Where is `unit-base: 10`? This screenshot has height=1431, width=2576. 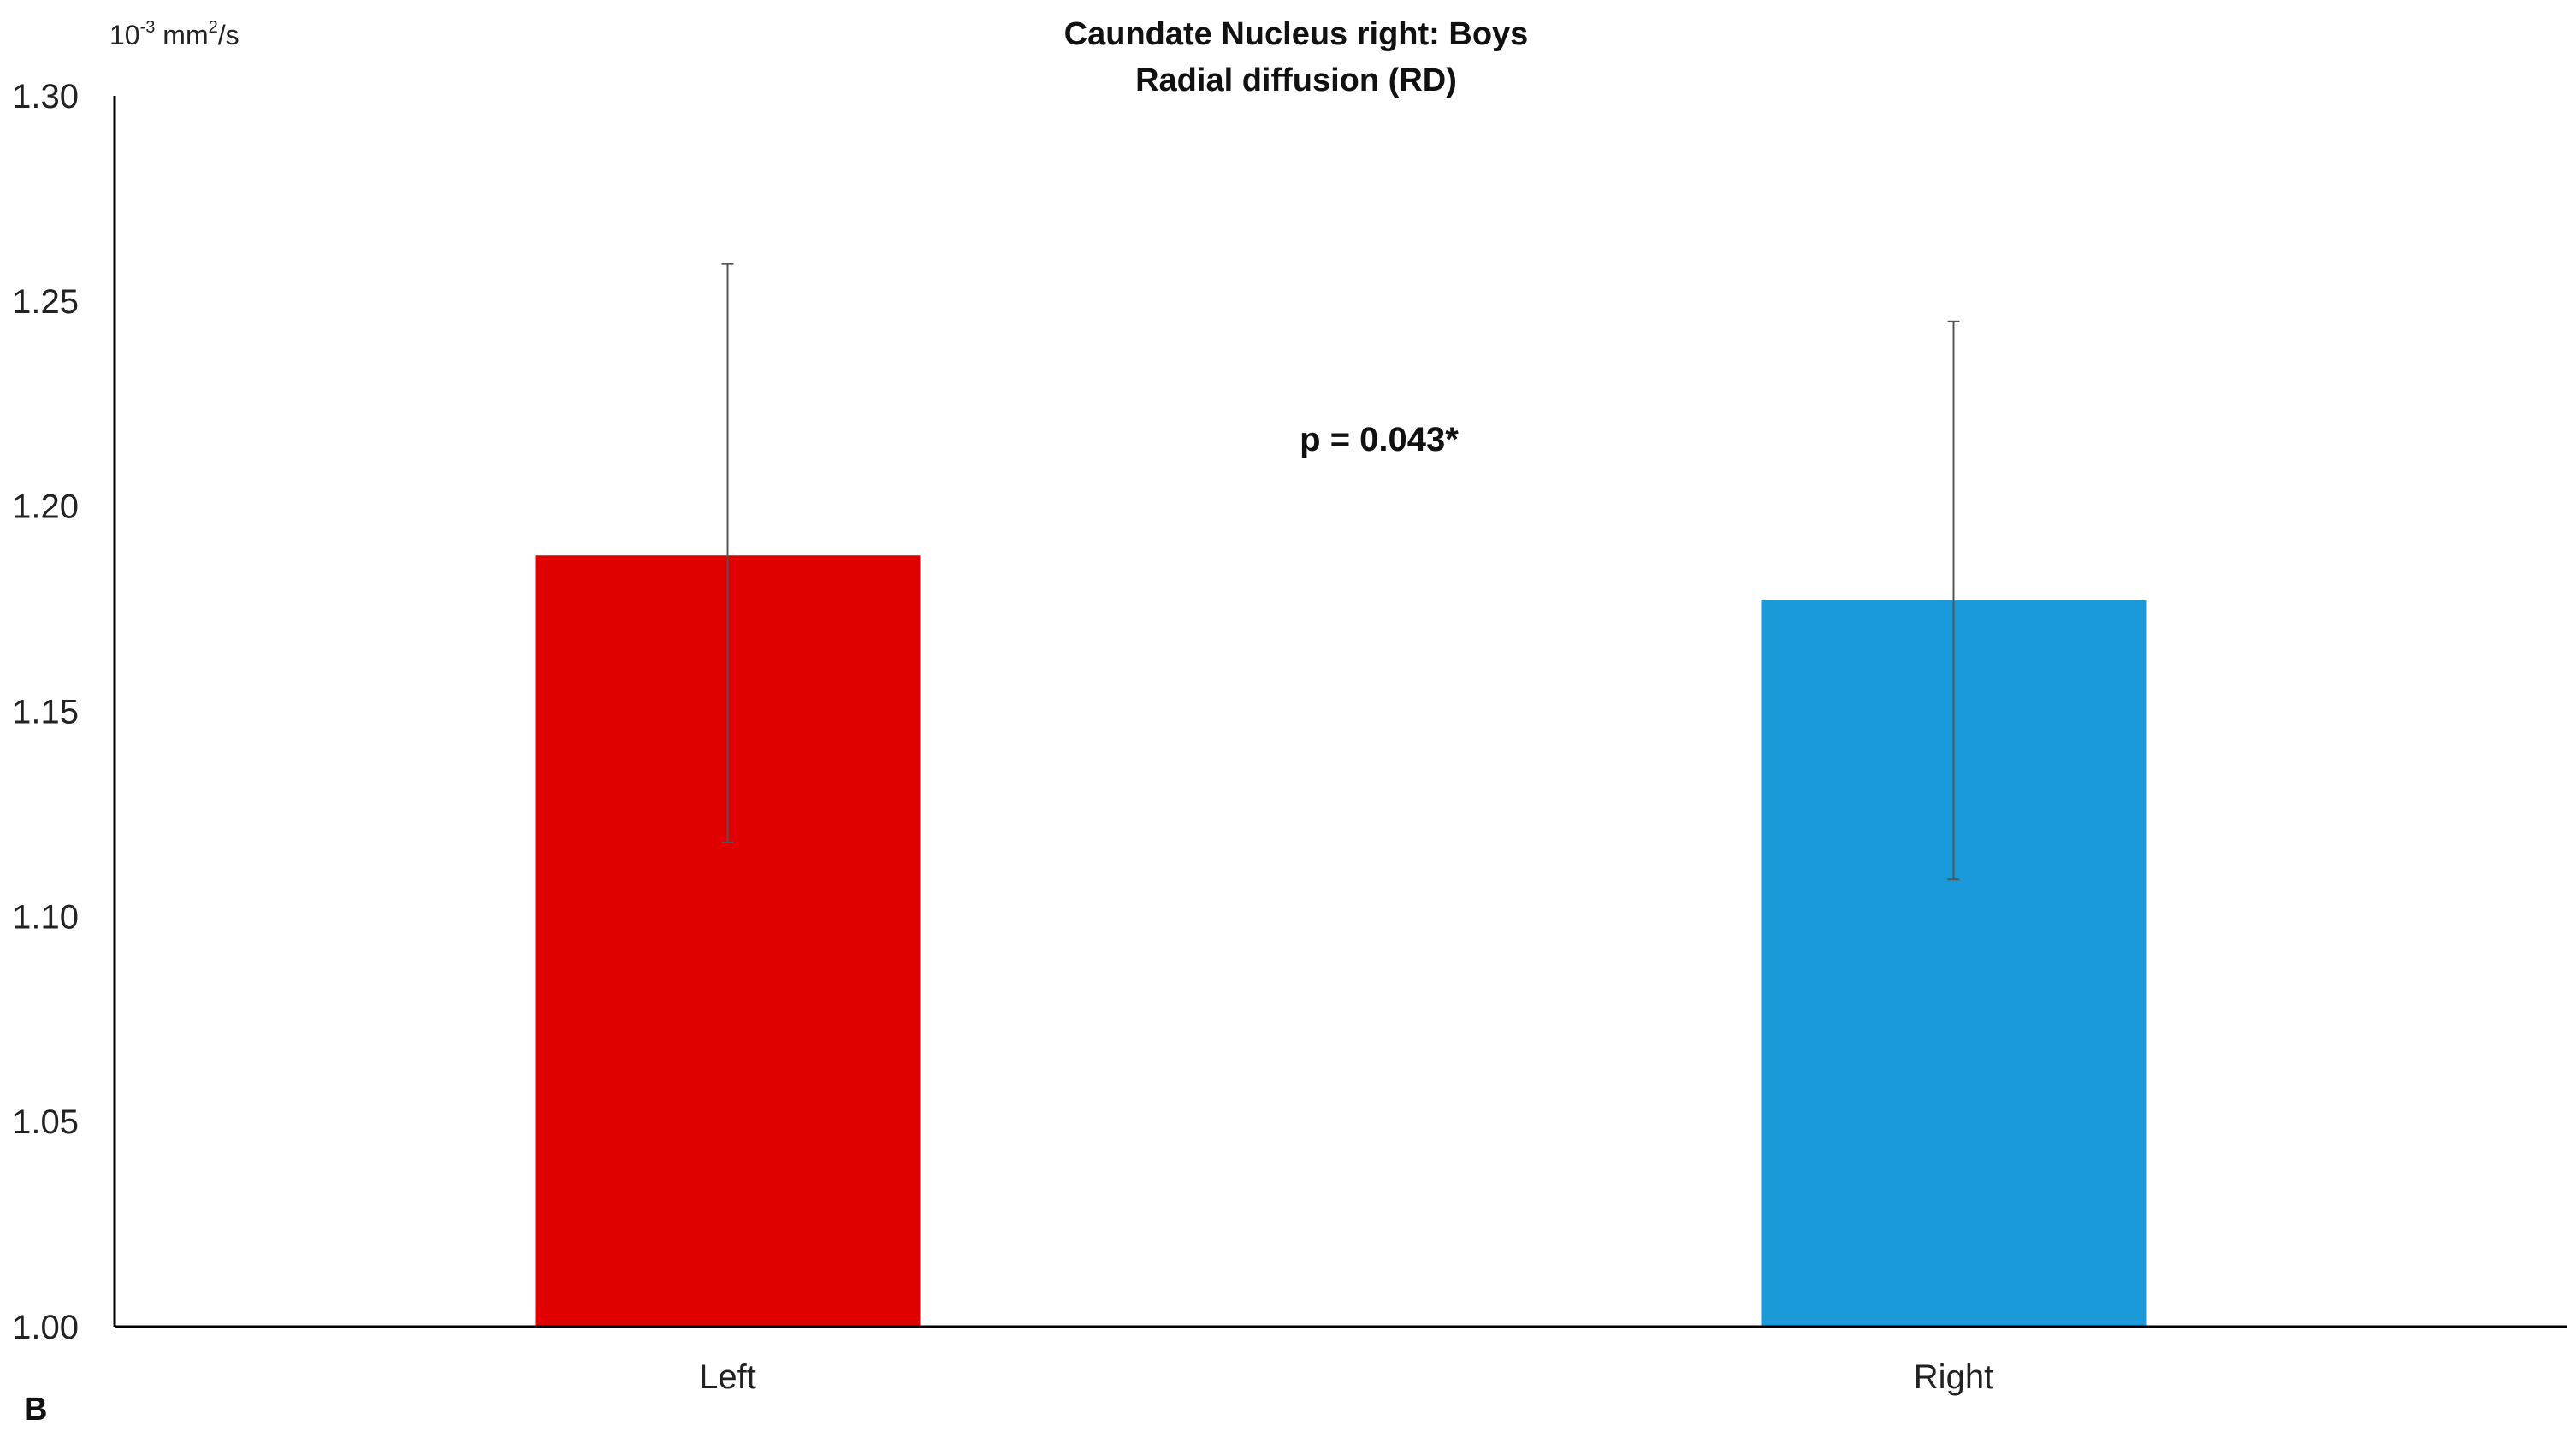
unit-base: 10 is located at coordinates (125, 35).